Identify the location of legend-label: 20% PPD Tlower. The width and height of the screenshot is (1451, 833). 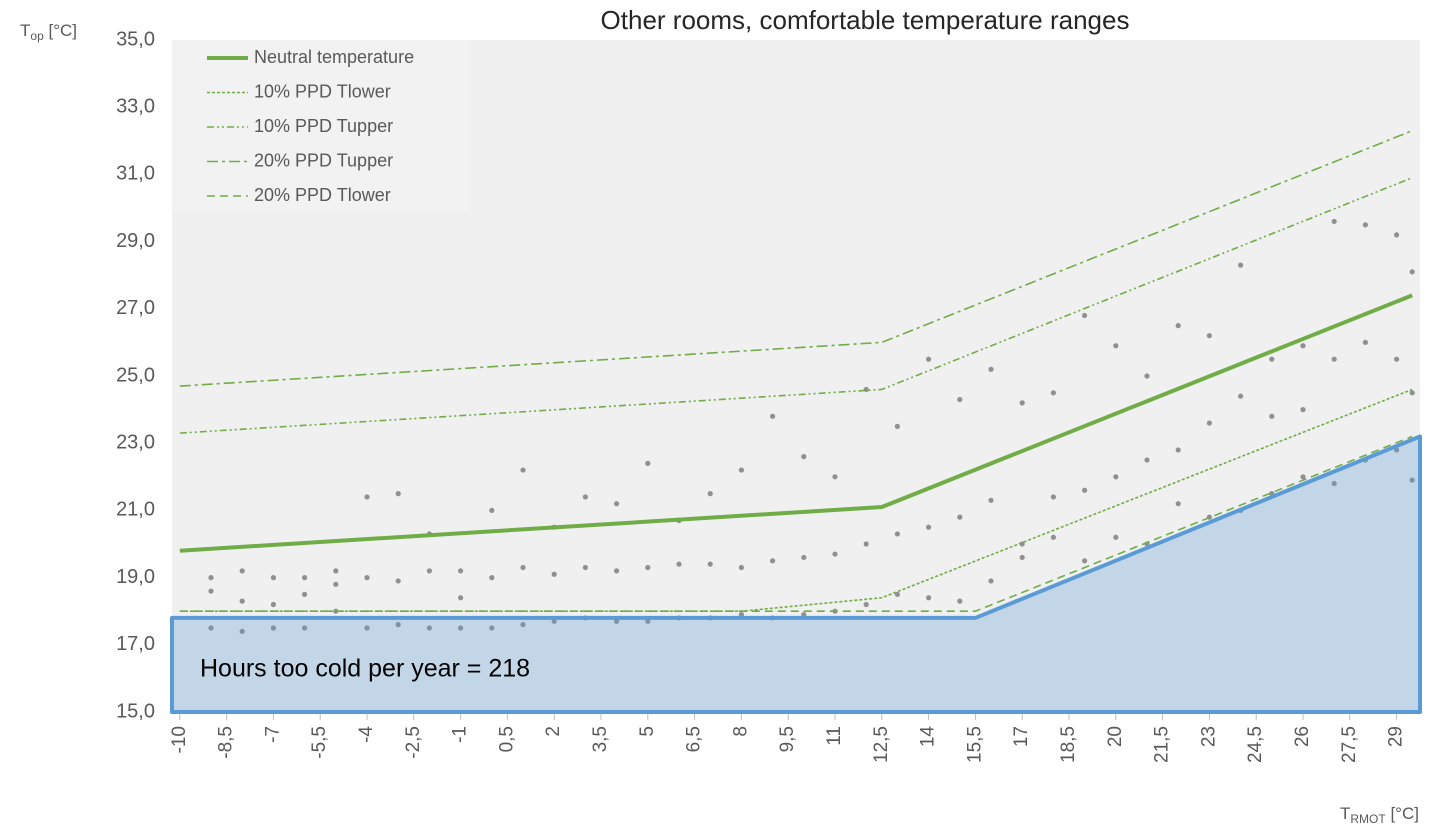
(322, 195).